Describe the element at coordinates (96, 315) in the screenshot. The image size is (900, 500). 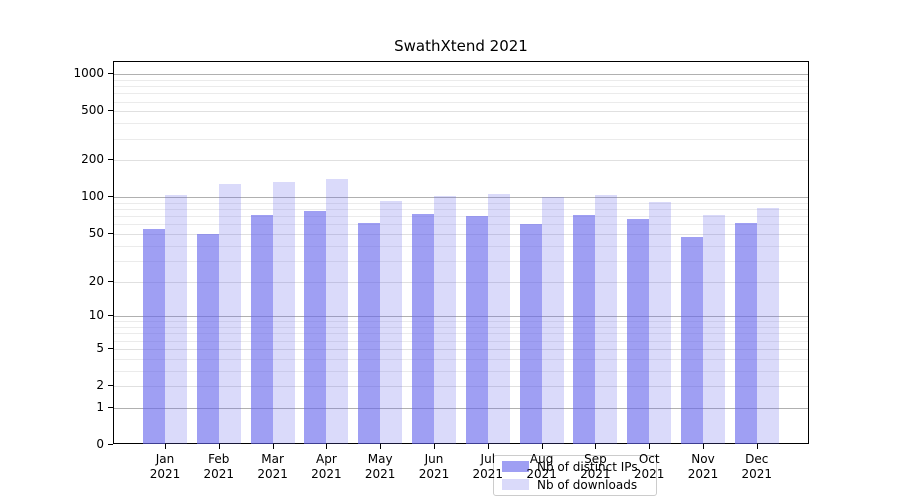
I see `y-tick-label: 10` at that location.